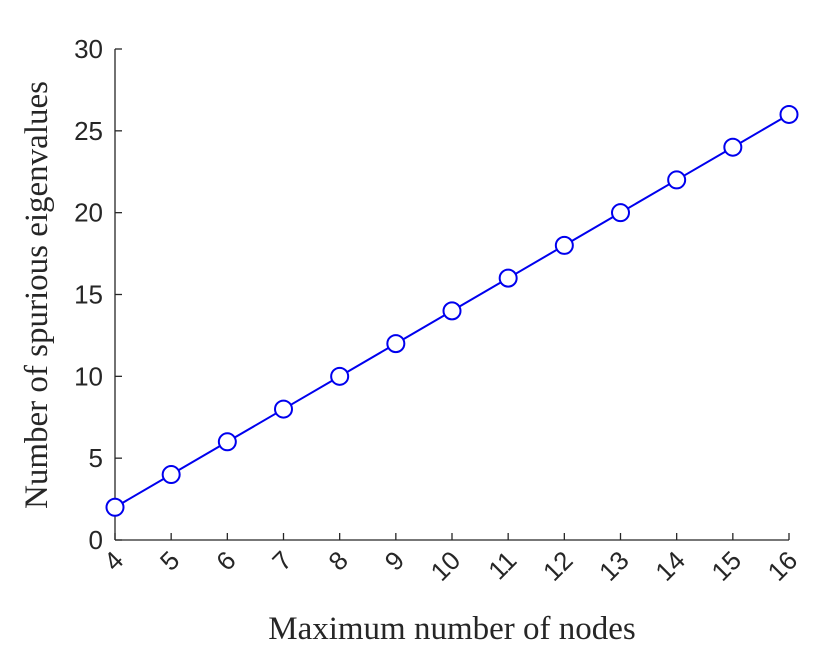 Image resolution: width=831 pixels, height=647 pixels. What do you see at coordinates (452, 629) in the screenshot?
I see `x-axis-title: Maximum number of nodes` at bounding box center [452, 629].